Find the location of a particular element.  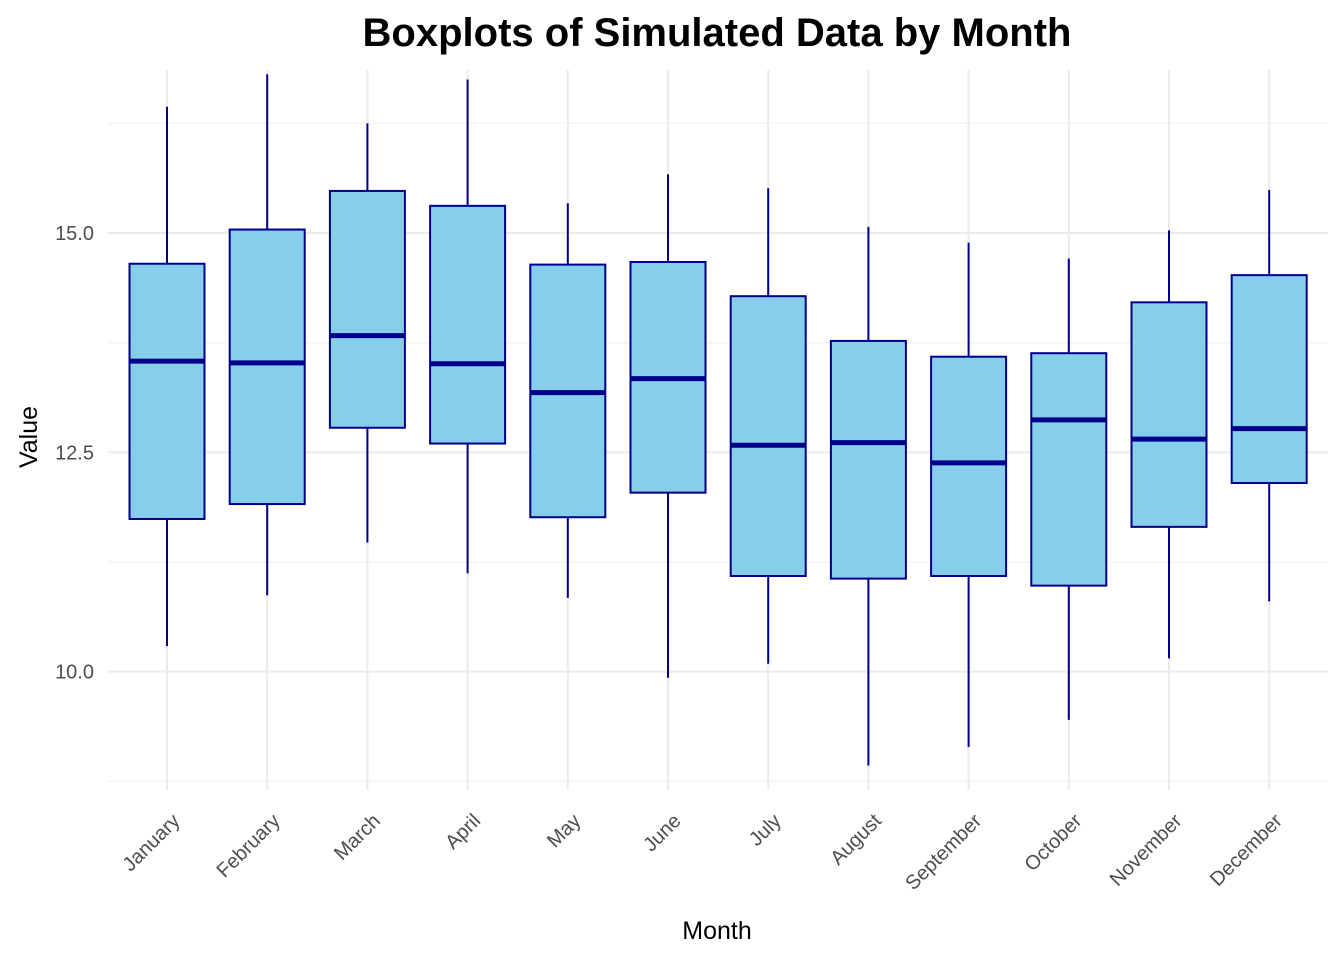

x-tick-label: July is located at coordinates (765, 830).